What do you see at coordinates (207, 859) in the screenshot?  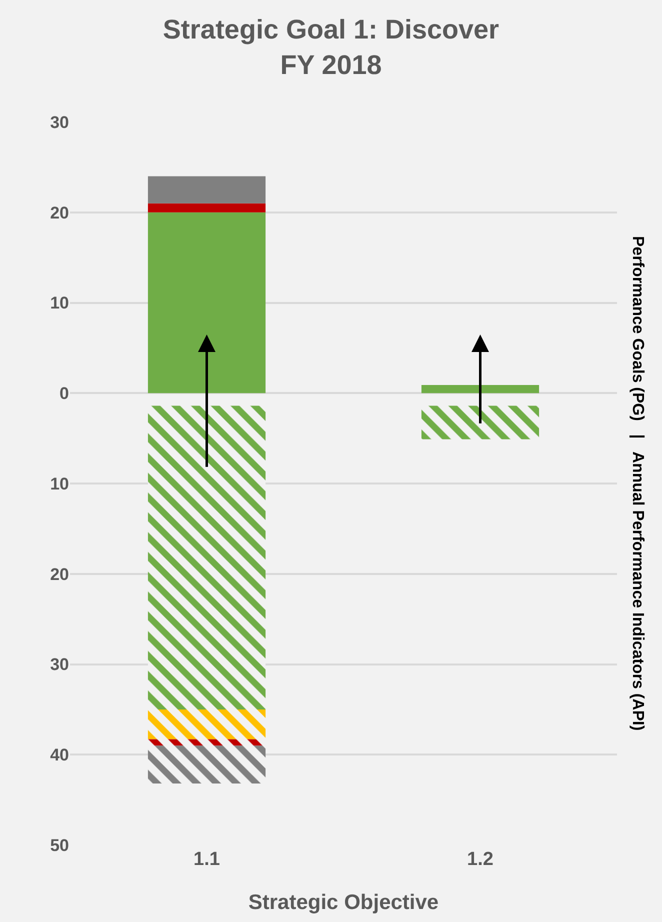 I see `x-tick-label: 1.1` at bounding box center [207, 859].